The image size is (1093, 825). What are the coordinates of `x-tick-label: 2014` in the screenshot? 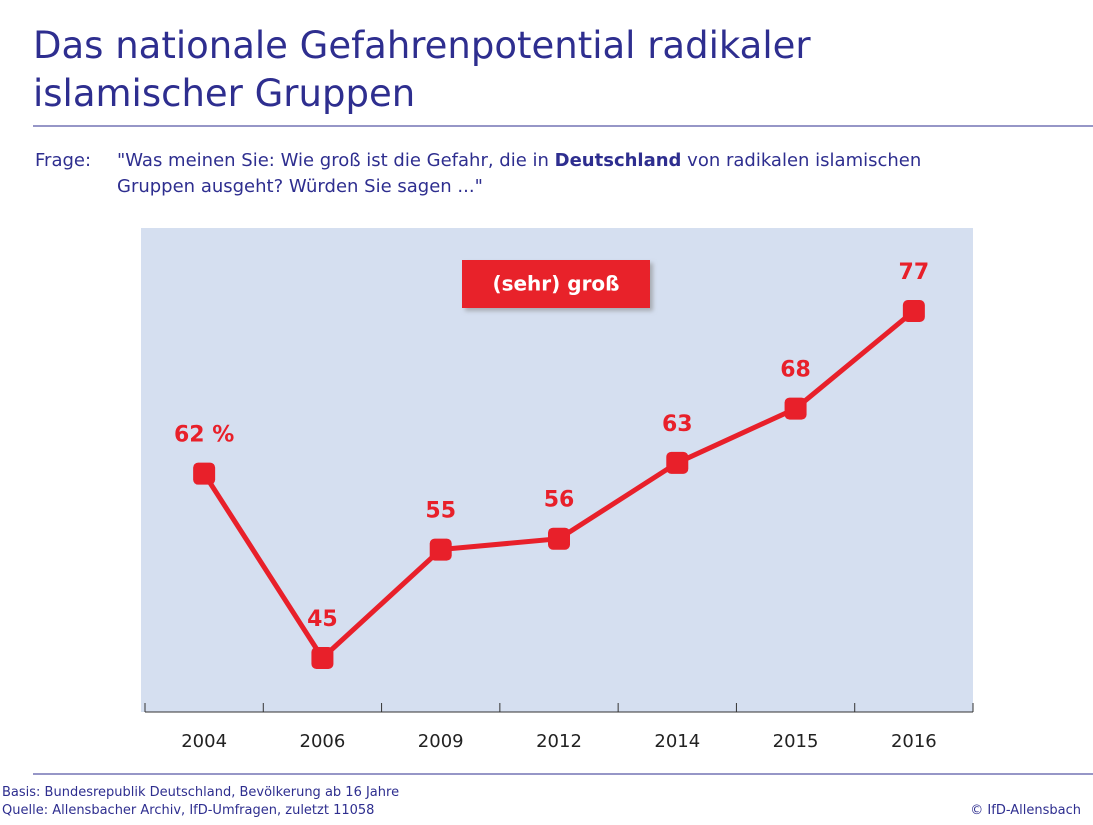 It's located at (677, 741).